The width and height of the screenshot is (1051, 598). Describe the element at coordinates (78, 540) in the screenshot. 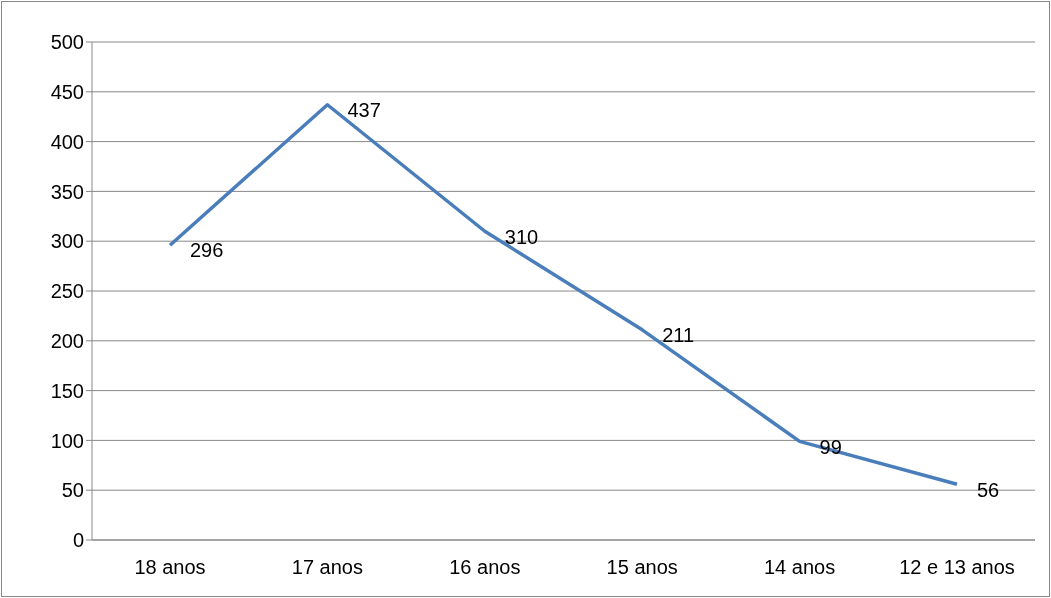

I see `y-tick-label: 0` at that location.